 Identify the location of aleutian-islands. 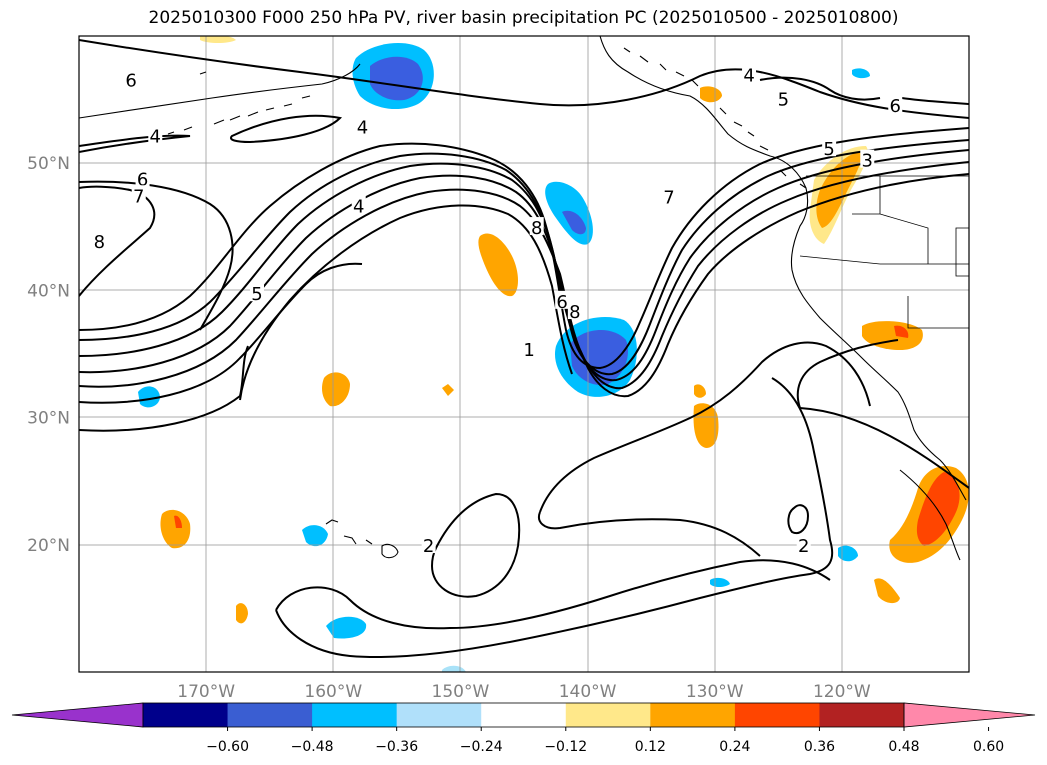
(239, 103).